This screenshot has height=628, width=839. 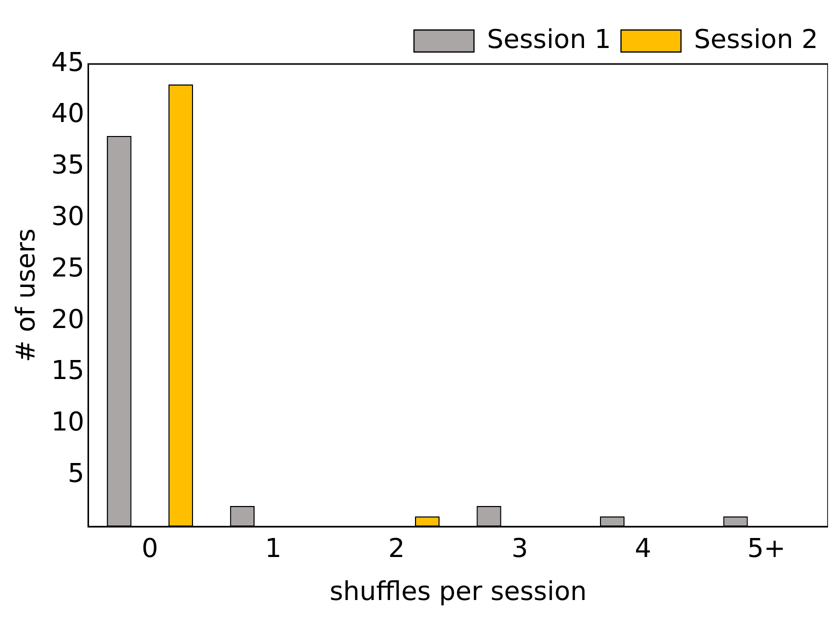 What do you see at coordinates (458, 592) in the screenshot?
I see `x-axis-title: shuffles per session` at bounding box center [458, 592].